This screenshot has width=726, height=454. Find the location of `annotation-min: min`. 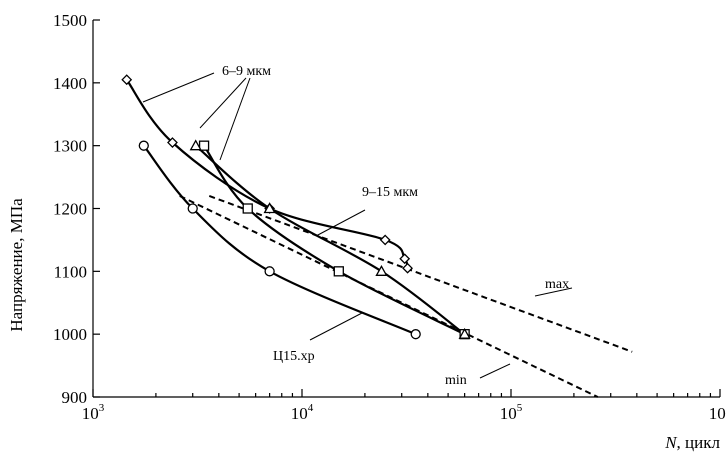

annotation-min: min is located at coordinates (456, 380).